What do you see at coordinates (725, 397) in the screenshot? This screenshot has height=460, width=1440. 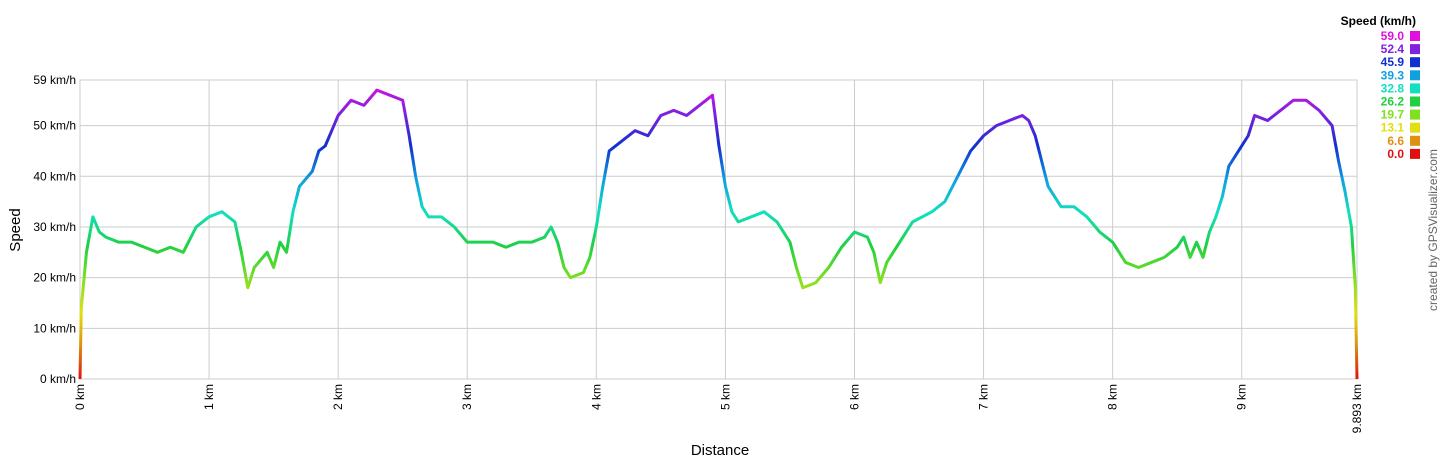 I see `x-tick-label: 5 km` at bounding box center [725, 397].